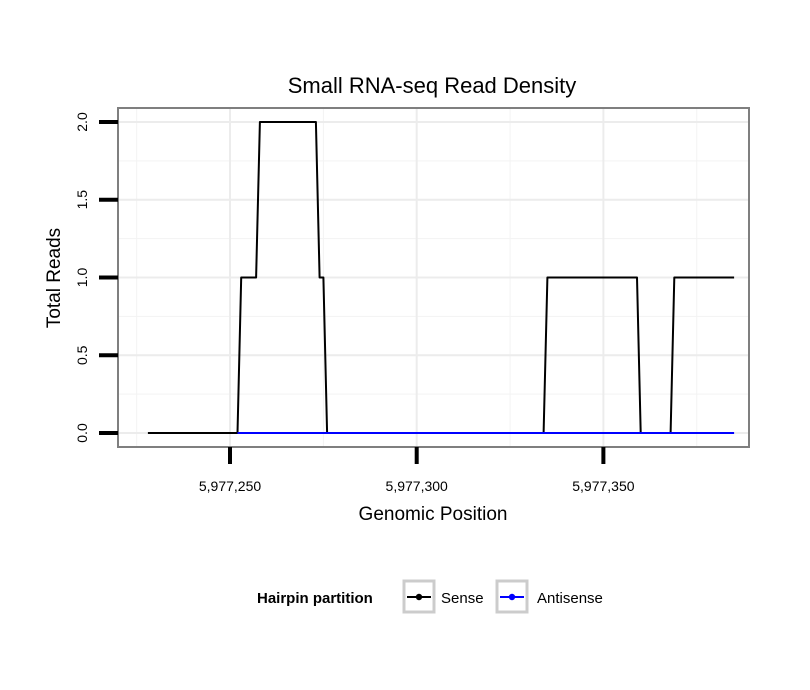 This screenshot has width=810, height=690. Describe the element at coordinates (315, 598) in the screenshot. I see `legend-title: Hairpin partition` at that location.